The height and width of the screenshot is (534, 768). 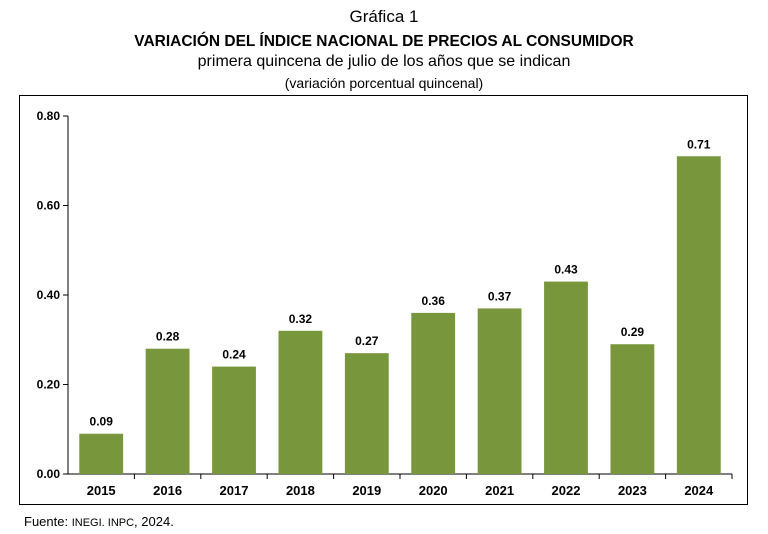 I want to click on bar-value-label: 0.37, so click(x=500, y=296).